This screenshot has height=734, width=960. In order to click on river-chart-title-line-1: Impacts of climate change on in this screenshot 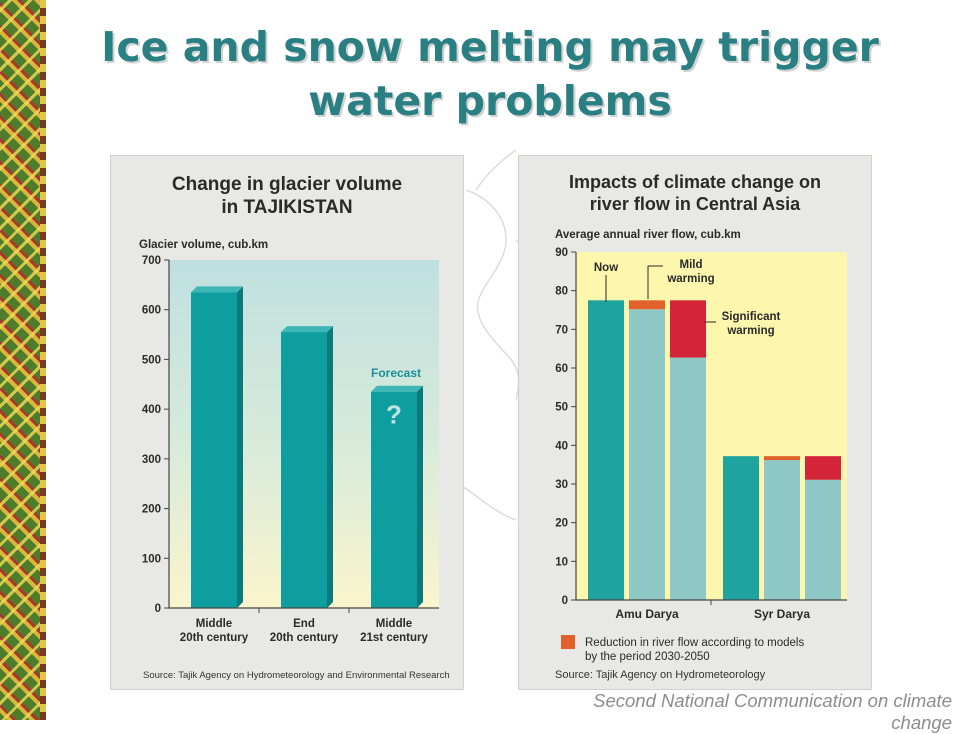, I will do `click(695, 182)`.